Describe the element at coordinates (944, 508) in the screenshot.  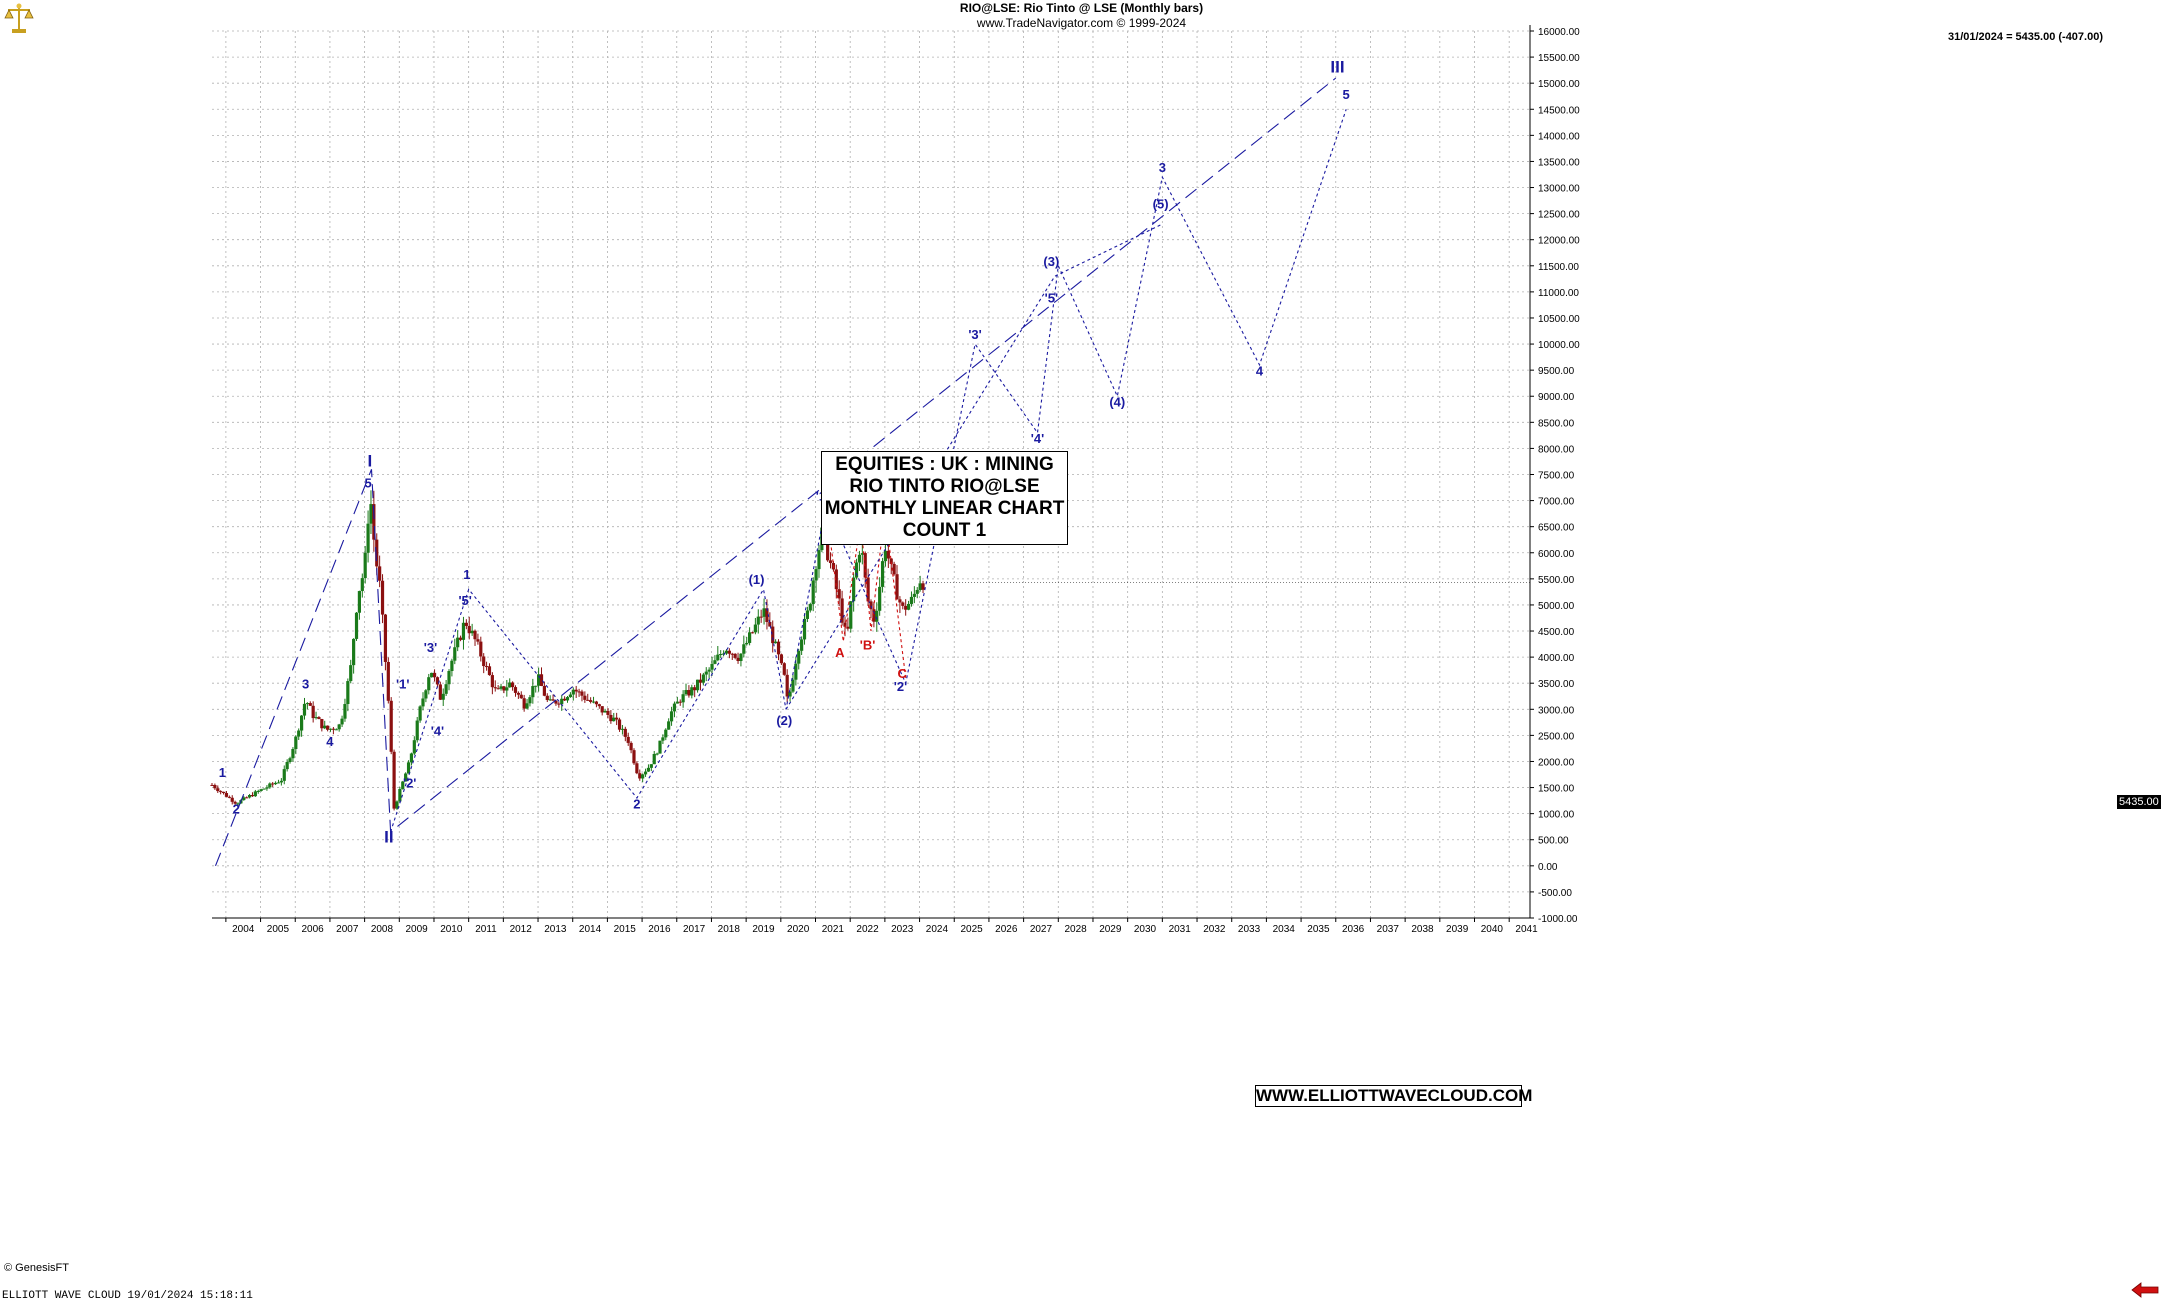
I see `annotation-line-3: MONTHLY LINEAR CHART` at that location.